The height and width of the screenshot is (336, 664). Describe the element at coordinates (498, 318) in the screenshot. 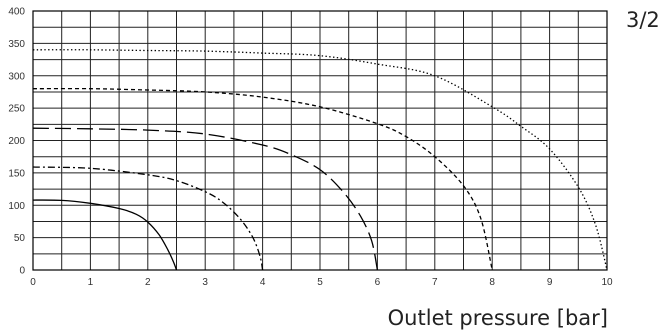

I see `x-axis-title: Outlet pressure [bar]` at that location.